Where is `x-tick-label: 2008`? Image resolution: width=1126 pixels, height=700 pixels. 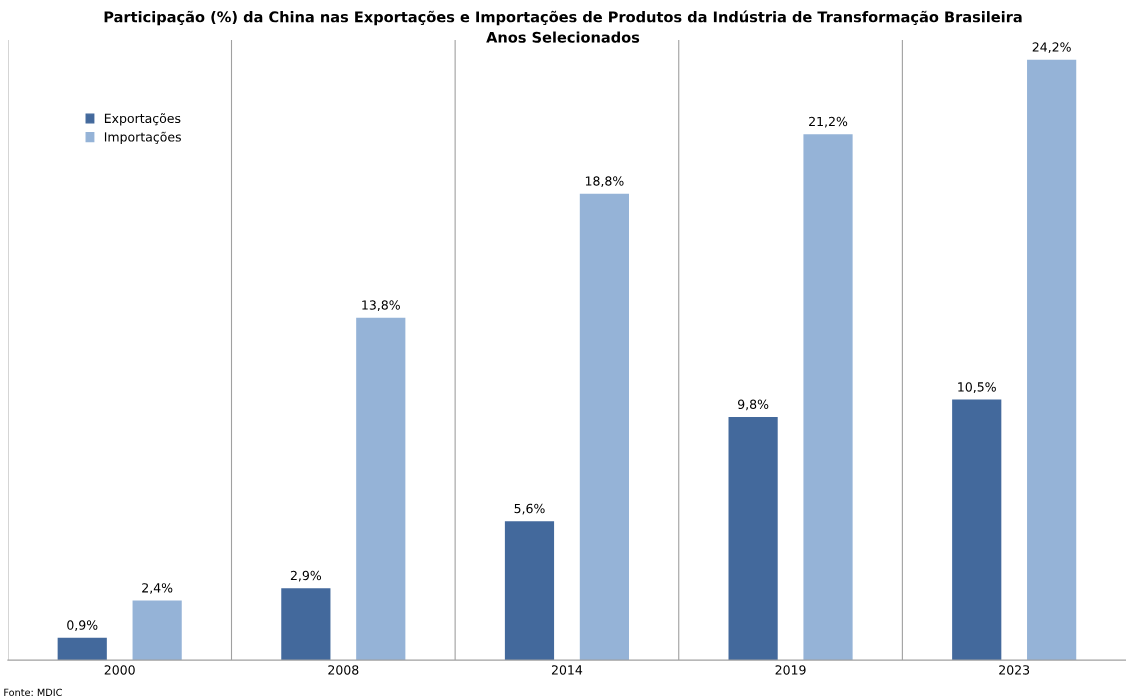 x-tick-label: 2008 is located at coordinates (343, 670).